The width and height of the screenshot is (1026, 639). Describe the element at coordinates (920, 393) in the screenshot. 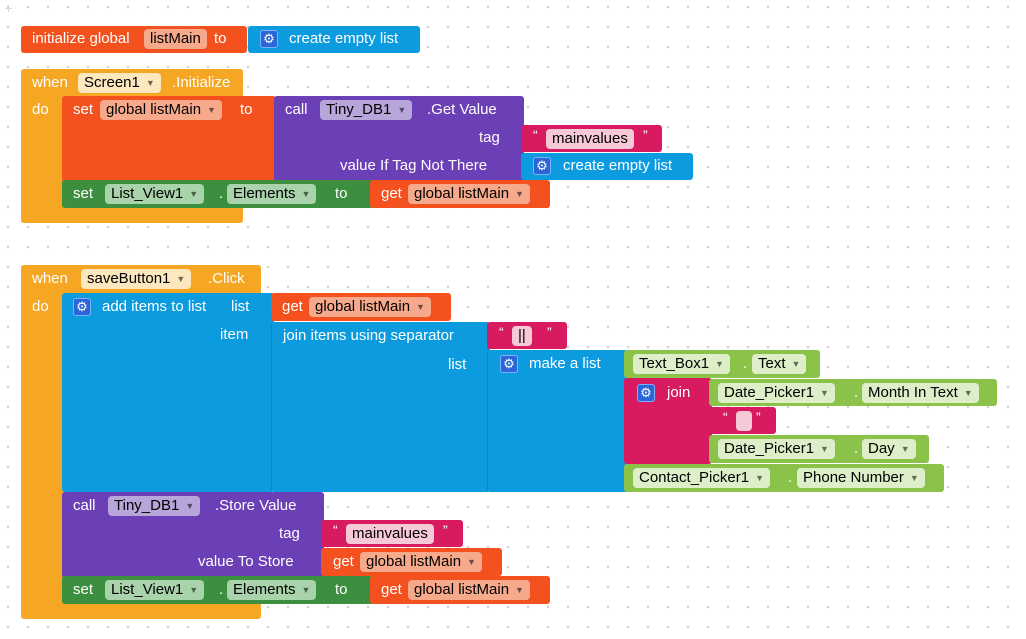

I see `month-property-dropdown: Month In Text ▼` at that location.